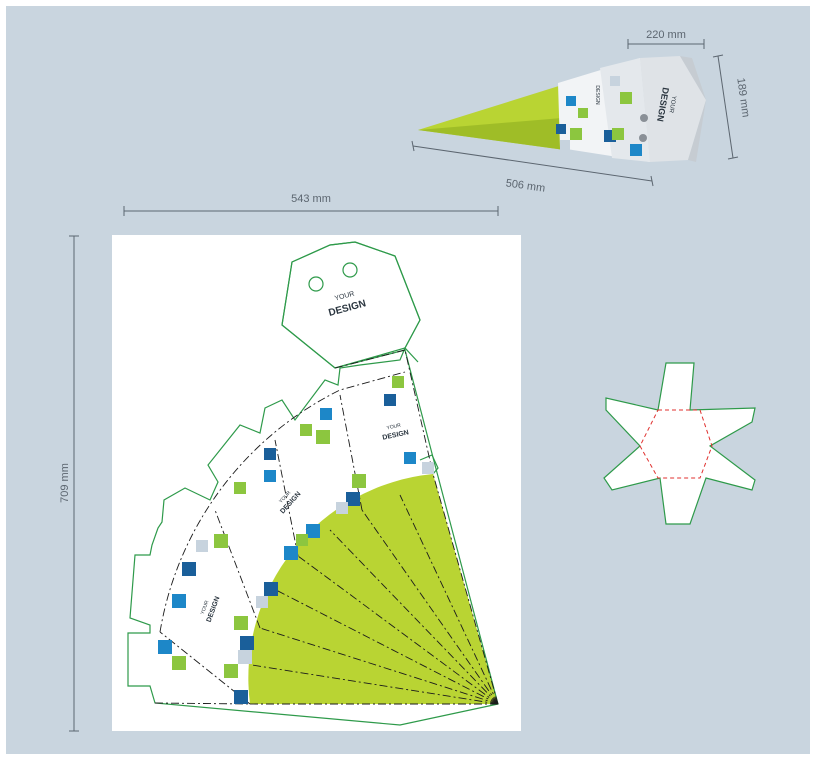 This screenshot has height=758, width=813. Describe the element at coordinates (344, 297) in the screenshot. I see `lid-your-label: YOUR` at that location.